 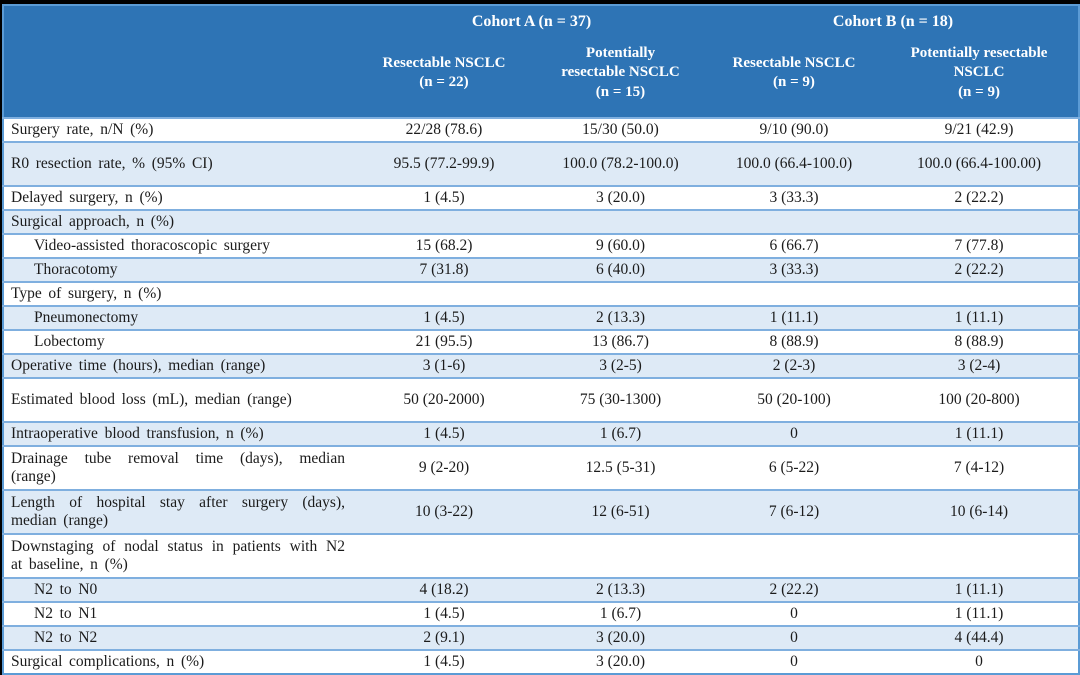 What do you see at coordinates (179, 365) in the screenshot?
I see `row-label: Operative time (hours), median (range)` at bounding box center [179, 365].